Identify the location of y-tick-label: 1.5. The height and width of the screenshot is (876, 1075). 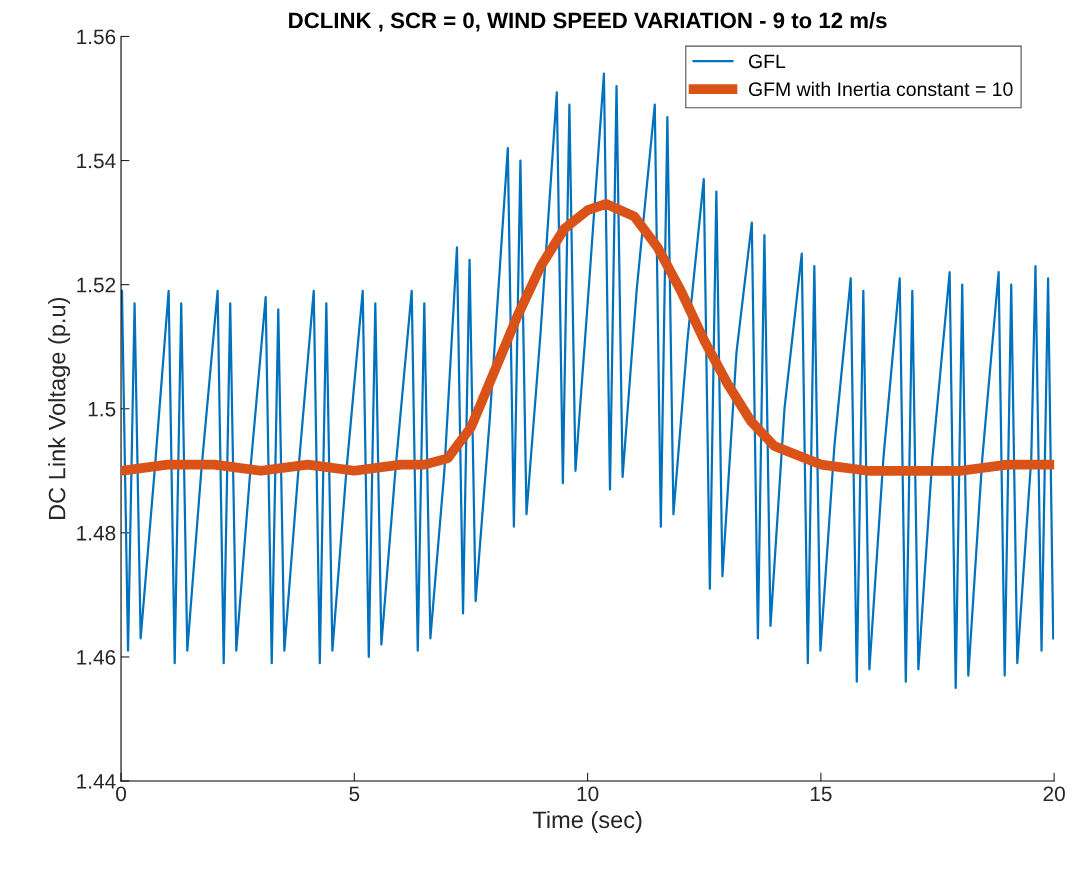
(102, 409).